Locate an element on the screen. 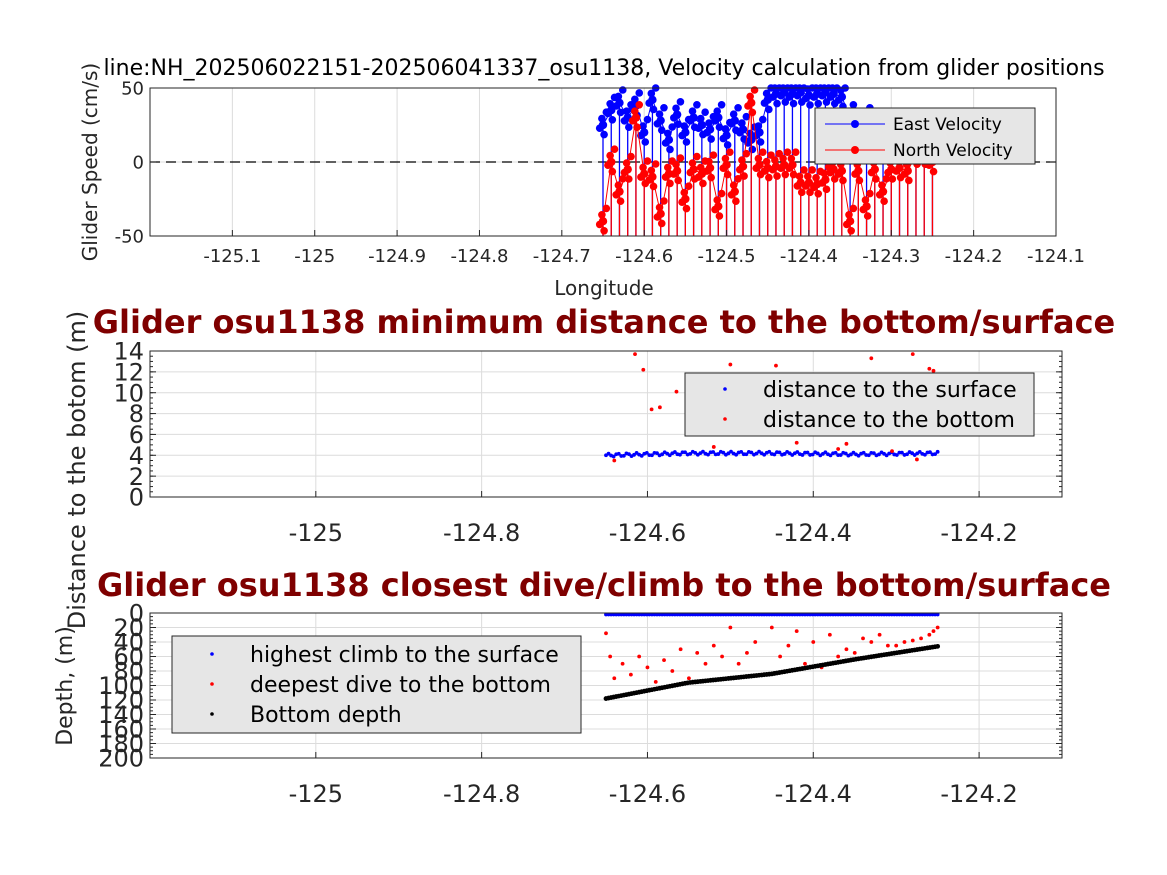 This screenshot has width=1167, height=875. x-tick-label: -124.4 is located at coordinates (809, 256).